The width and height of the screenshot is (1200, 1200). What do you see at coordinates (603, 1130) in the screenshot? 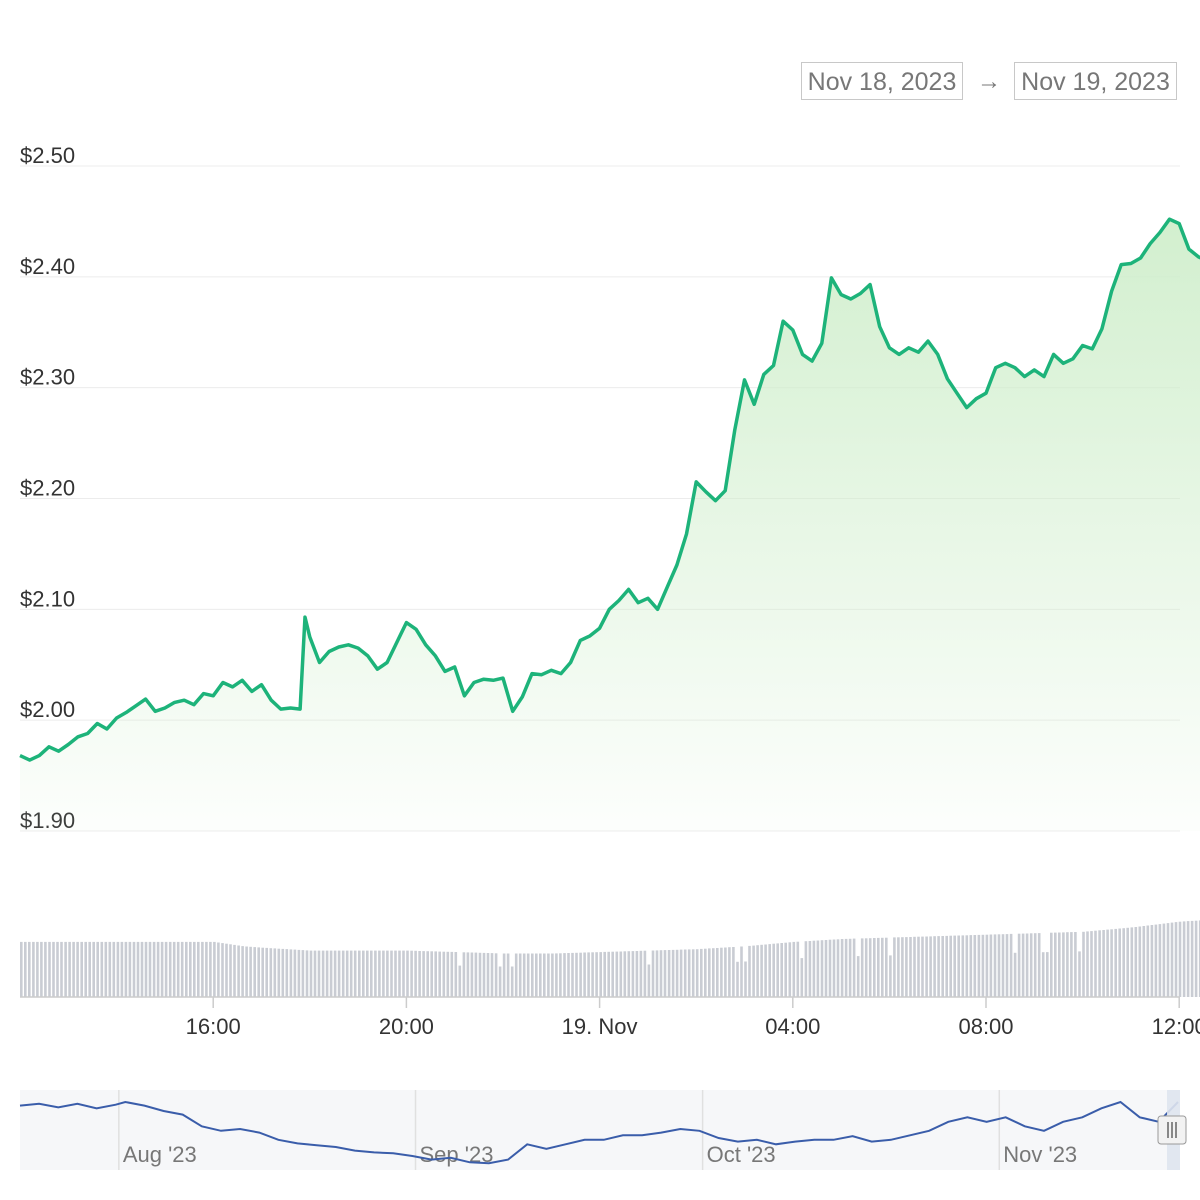
I see `navigator: Aug '23 Sep '23 Oct '23 Nov '23` at bounding box center [603, 1130].